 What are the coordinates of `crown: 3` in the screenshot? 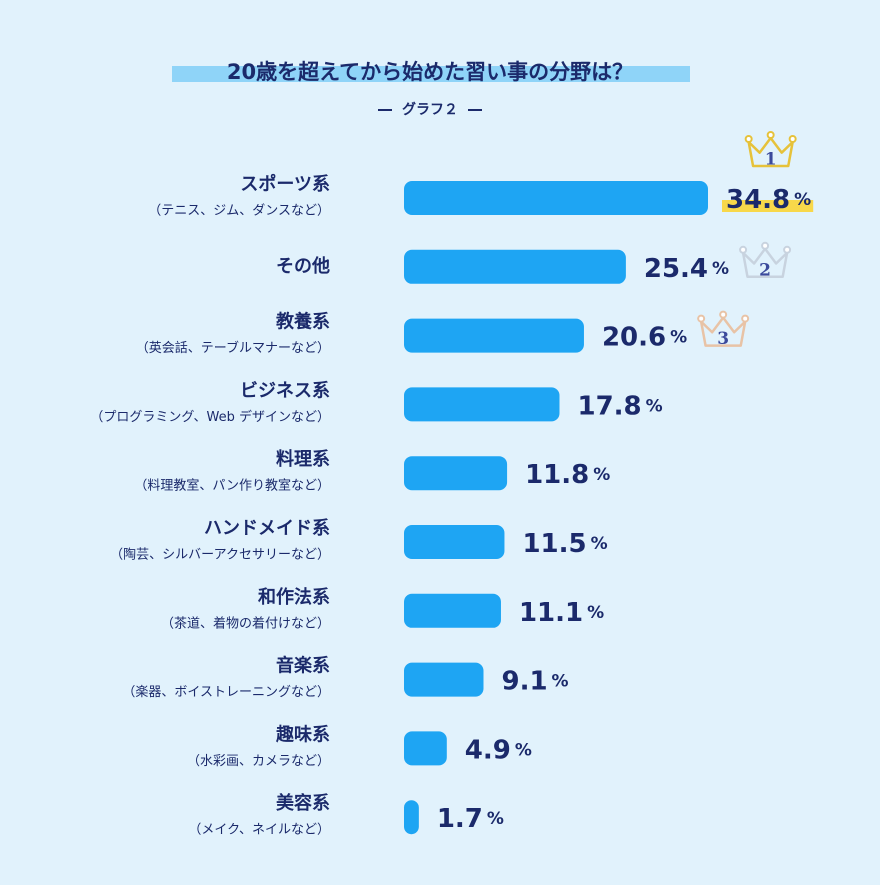 It's located at (723, 329).